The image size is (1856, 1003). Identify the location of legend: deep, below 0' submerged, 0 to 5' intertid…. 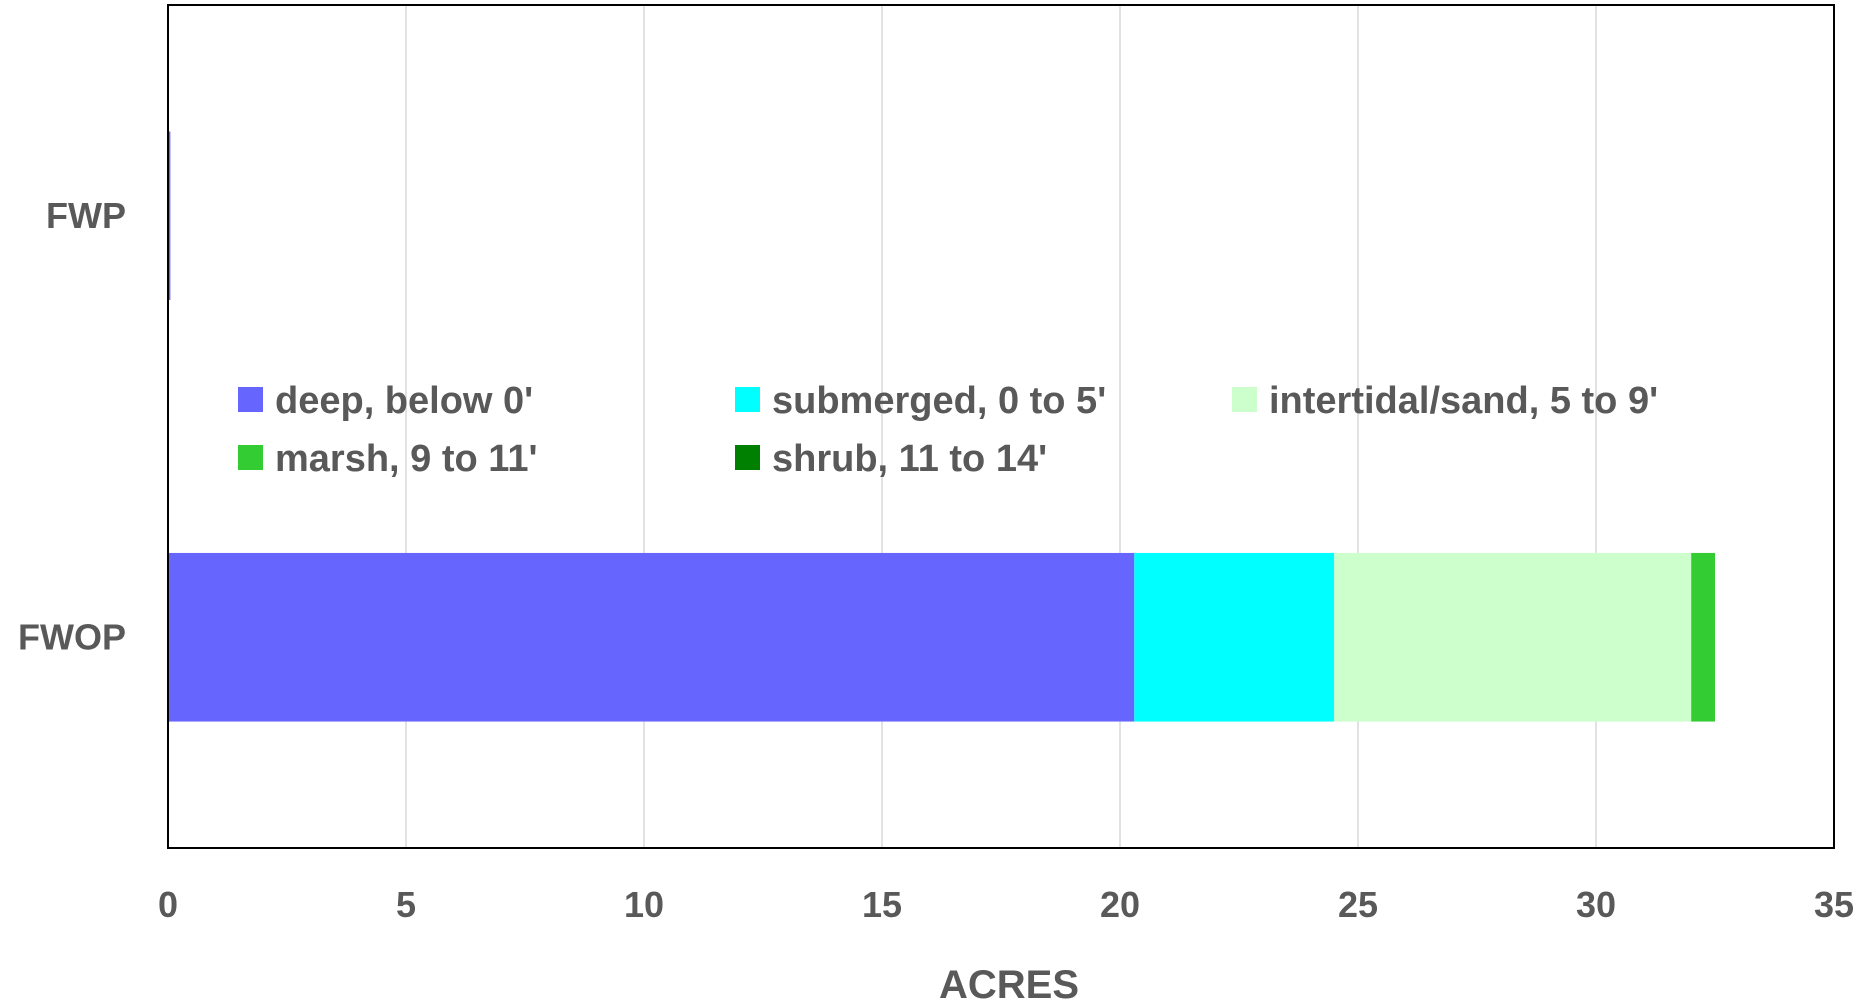
(948, 430).